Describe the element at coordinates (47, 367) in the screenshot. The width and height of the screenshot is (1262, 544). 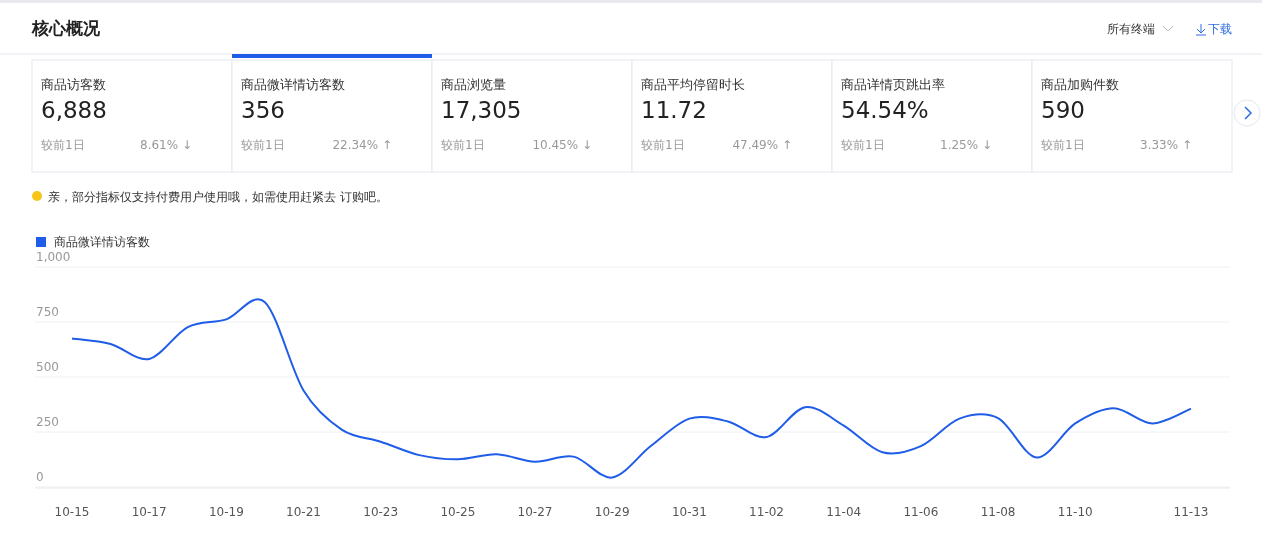
I see `y-tick-label: 500` at that location.